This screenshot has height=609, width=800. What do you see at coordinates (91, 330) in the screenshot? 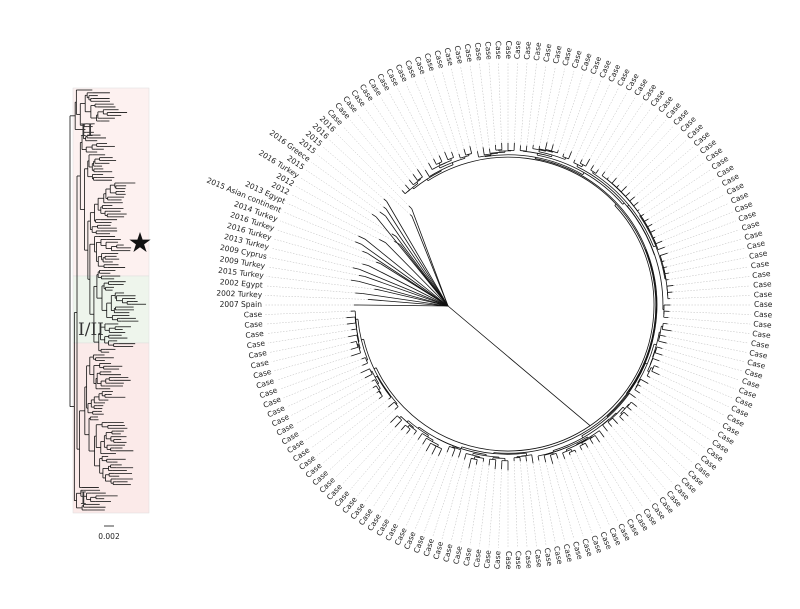
I see `clade-label: I/II` at bounding box center [91, 330].